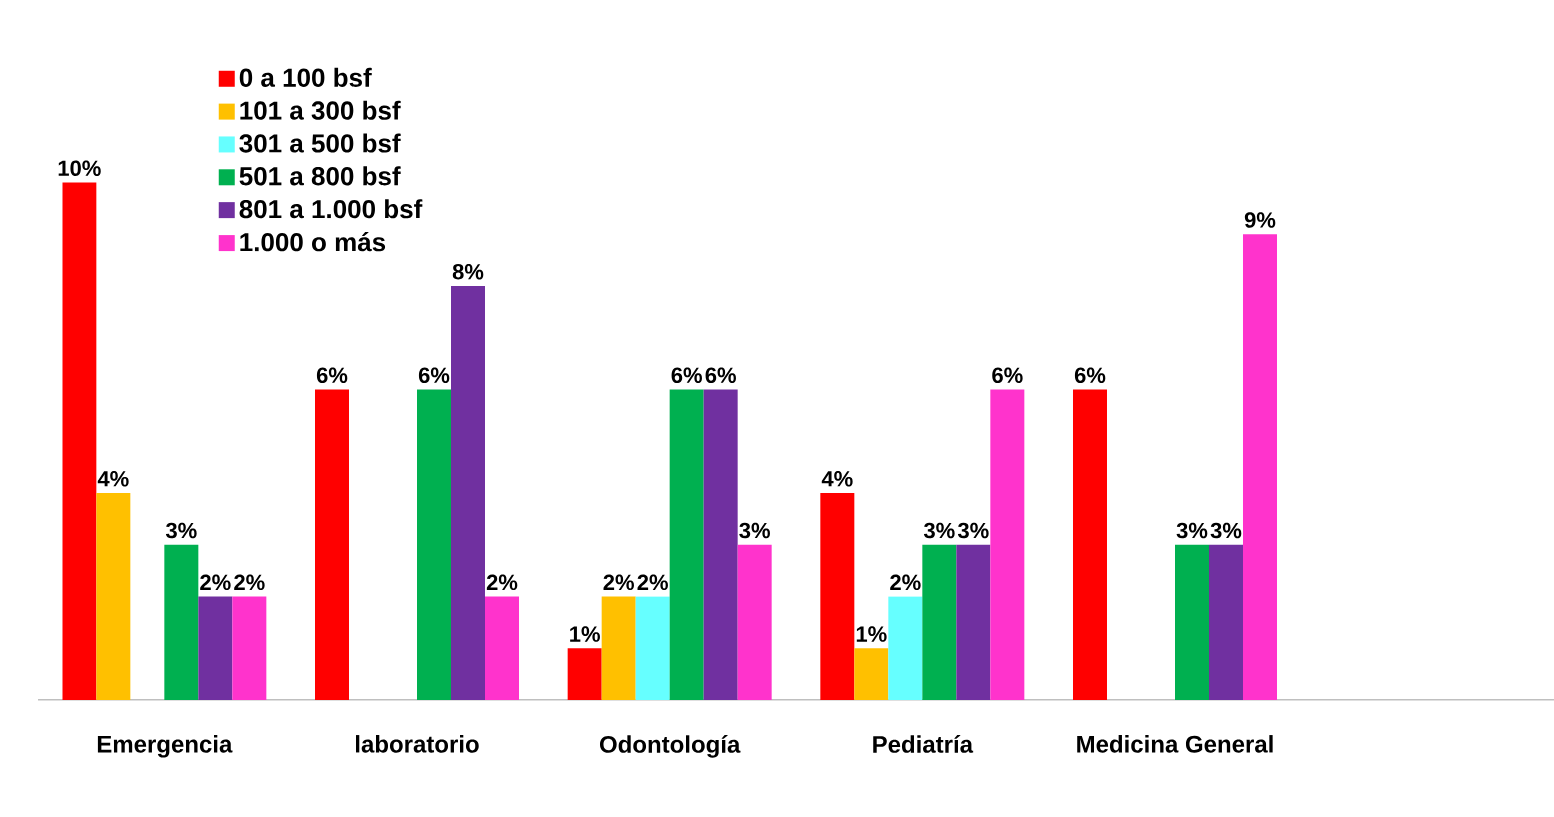 The image size is (1554, 817). Describe the element at coordinates (305, 77) in the screenshot. I see `legend-label: 0 a 100 bsf` at that location.